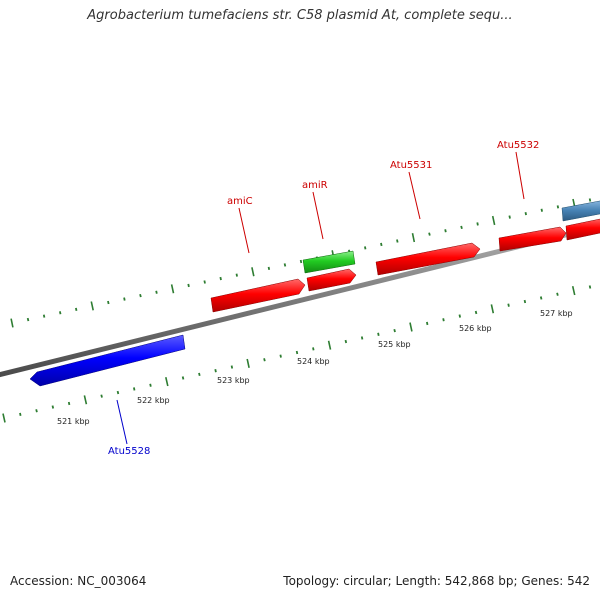 The height and width of the screenshot is (600, 600). I want to click on label-group-amic: amiC, so click(240, 225).